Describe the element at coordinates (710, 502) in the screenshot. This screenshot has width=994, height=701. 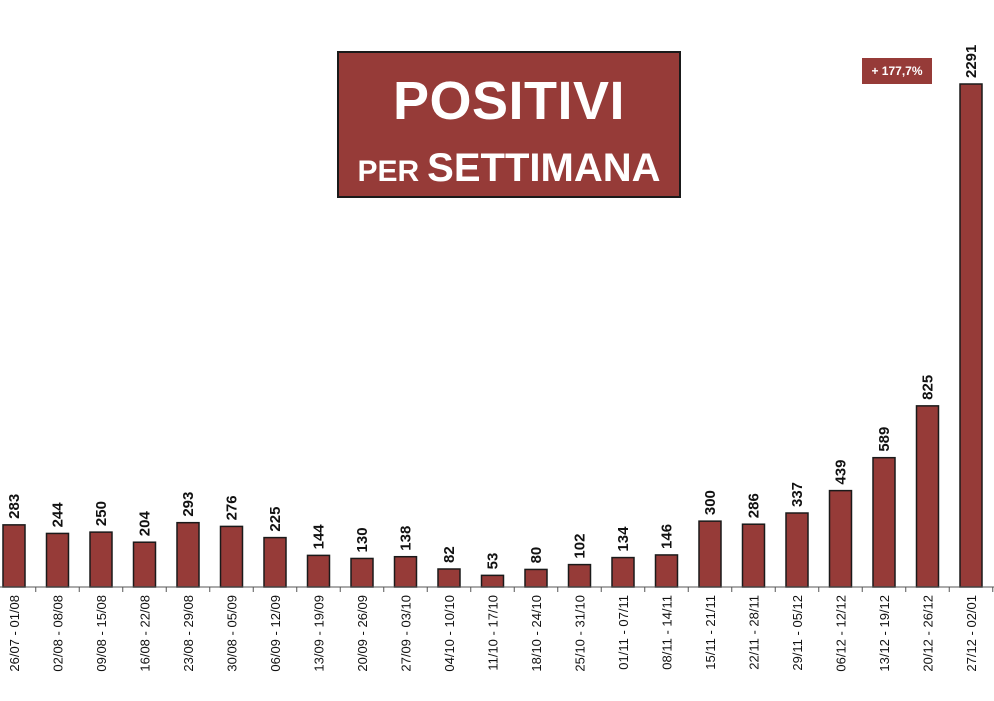
I see `bar-value-label-16: 300` at that location.